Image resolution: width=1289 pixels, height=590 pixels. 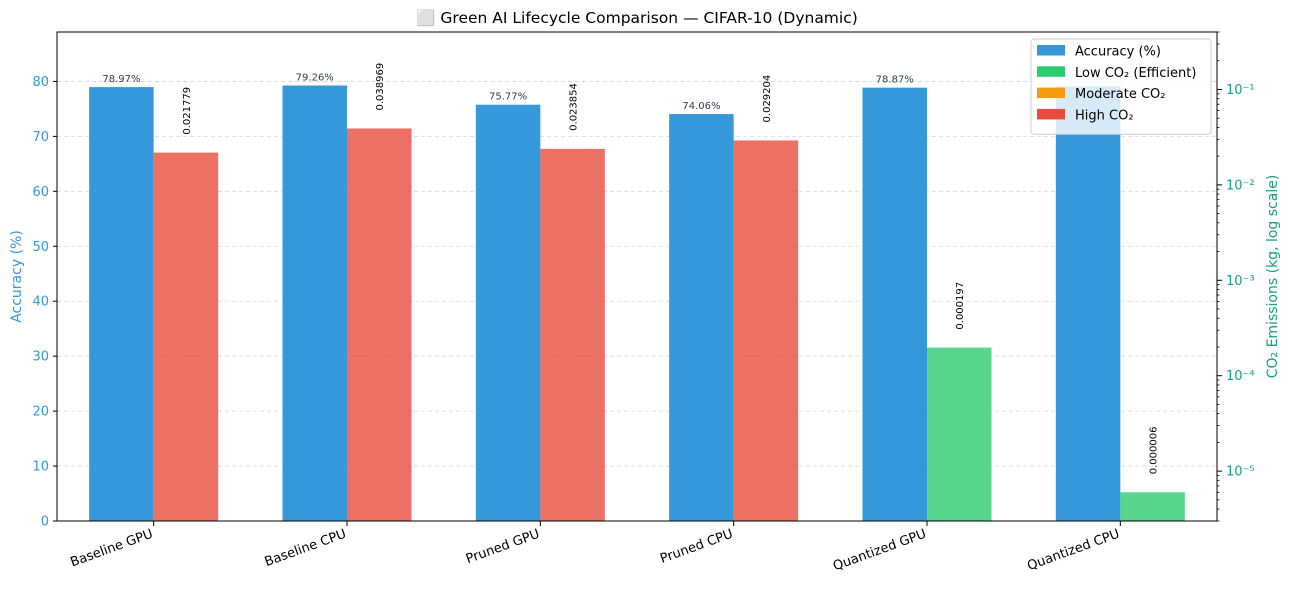 I want to click on y2-axis-label: CO₂ Emissions (kg, log scale), so click(x=1273, y=277).